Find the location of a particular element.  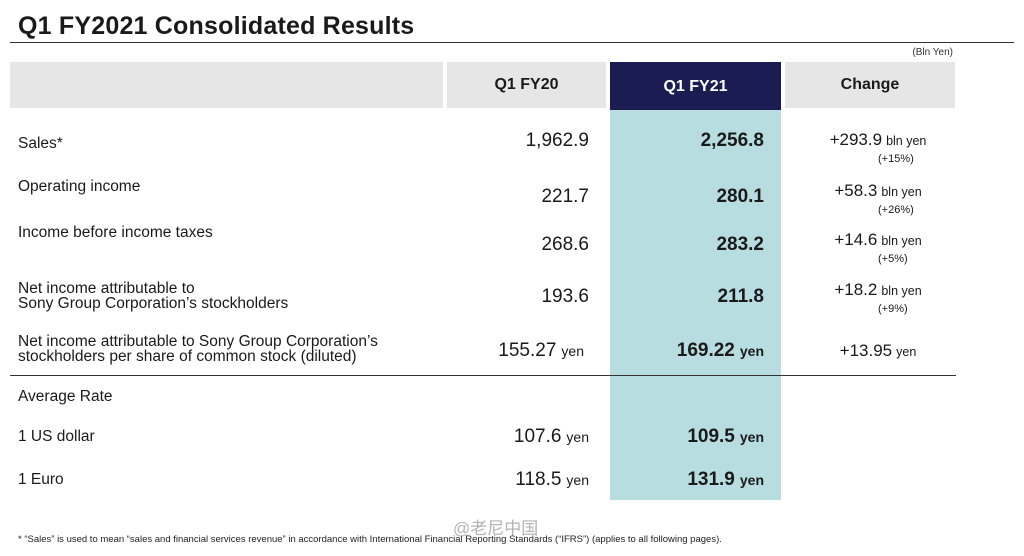

usd-rate-q1-fy21: 109.5 yen is located at coordinates (725, 436).